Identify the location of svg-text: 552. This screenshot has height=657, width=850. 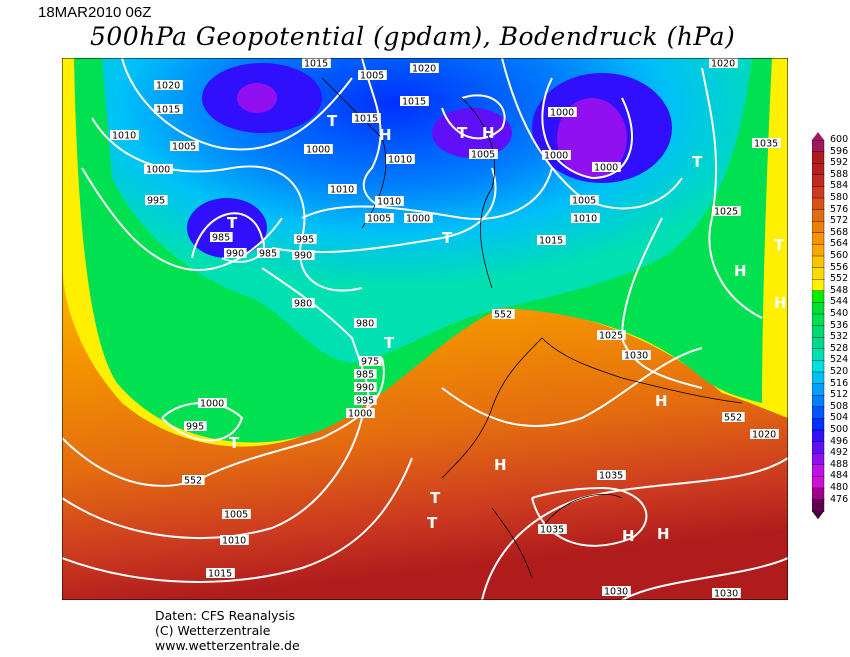
(503, 315).